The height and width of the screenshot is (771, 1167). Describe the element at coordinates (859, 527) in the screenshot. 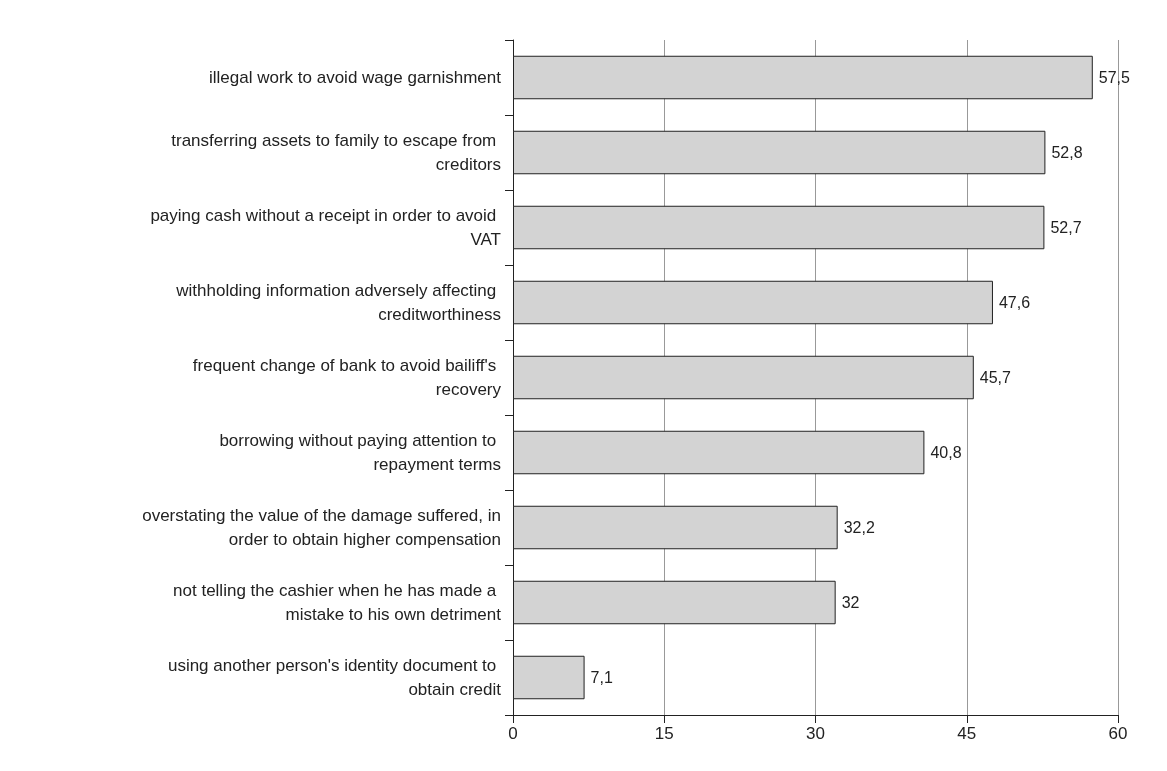

I see `data-label: 32,2` at that location.